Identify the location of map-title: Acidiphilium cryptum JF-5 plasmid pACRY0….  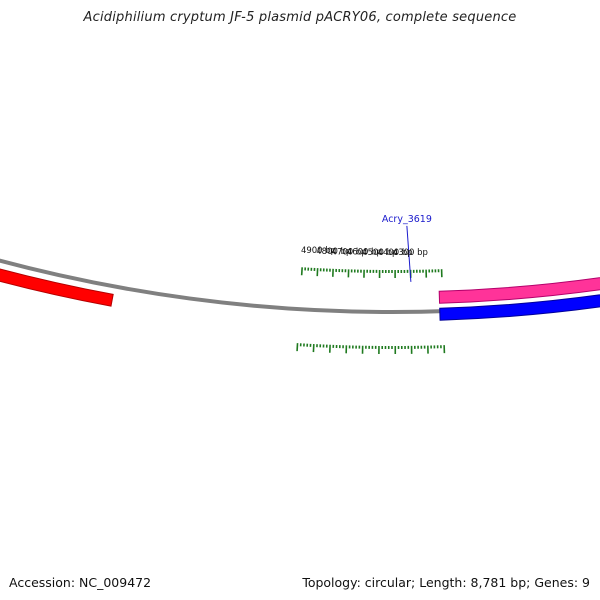
(300, 17).